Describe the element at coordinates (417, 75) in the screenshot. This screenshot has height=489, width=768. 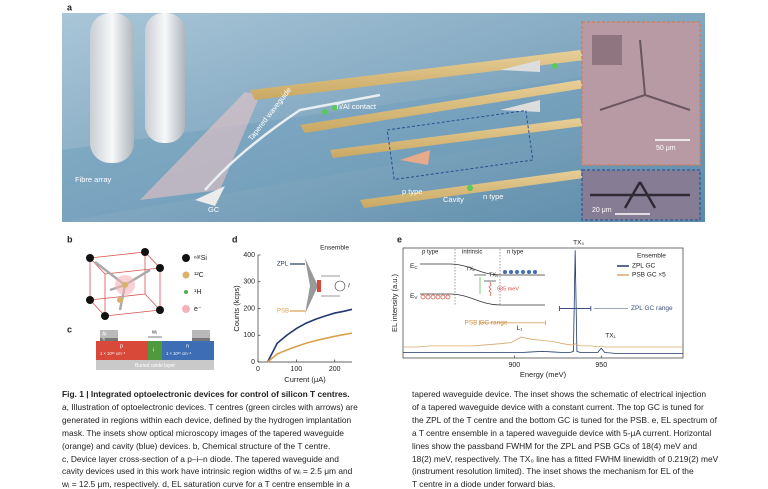
I see `contact-strip` at that location.